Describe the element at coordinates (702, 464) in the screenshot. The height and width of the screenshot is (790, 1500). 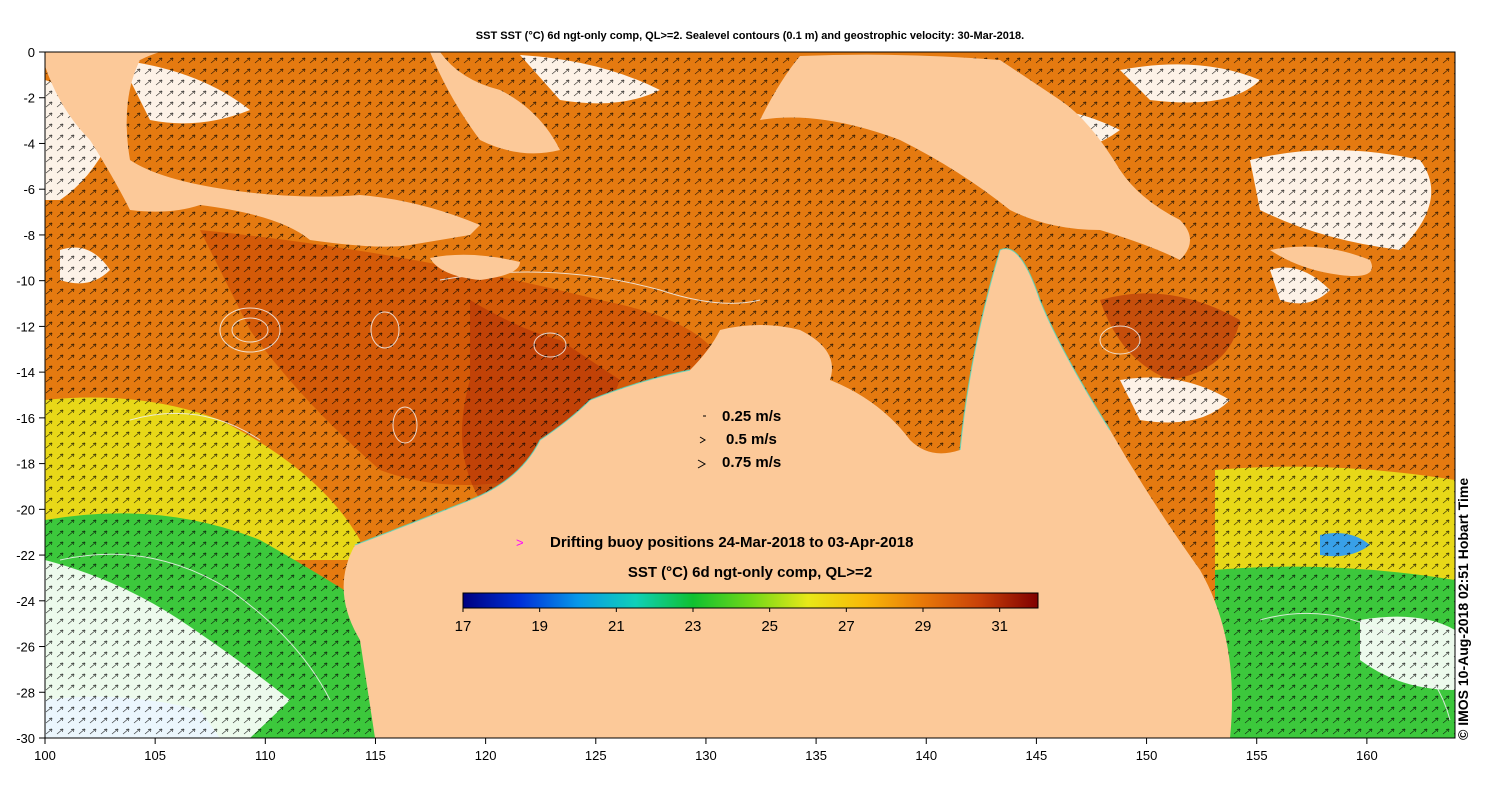
I see `velocity-arrow-large-icon` at that location.